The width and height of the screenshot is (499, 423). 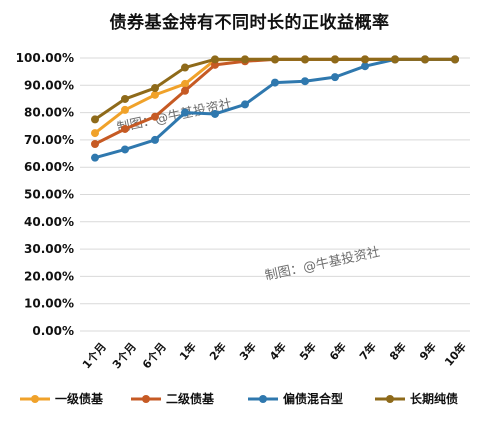 What do you see at coordinates (367, 351) in the screenshot?
I see `x-tick-label: 7年` at bounding box center [367, 351].